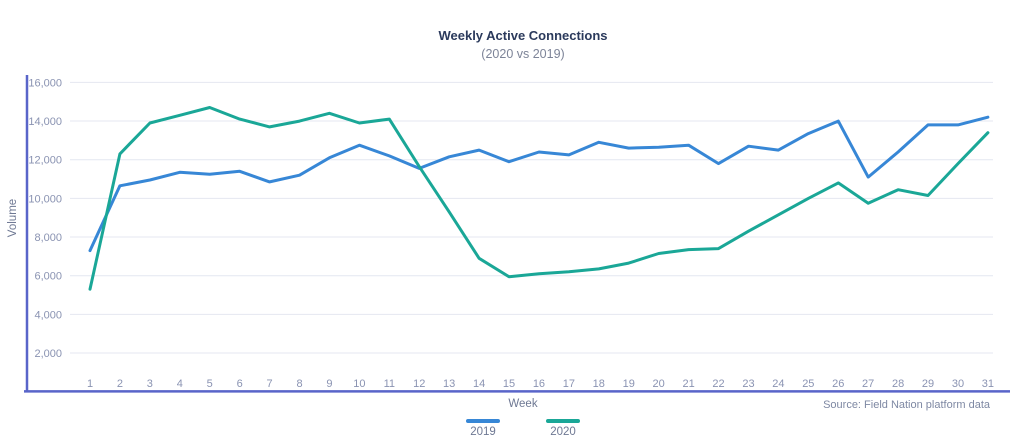 The image size is (1024, 447). What do you see at coordinates (270, 384) in the screenshot?
I see `x-tick-label: 7` at bounding box center [270, 384].